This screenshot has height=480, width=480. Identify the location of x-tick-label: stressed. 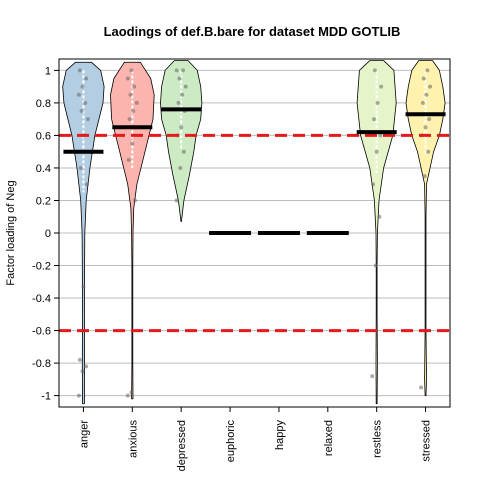
(427, 441).